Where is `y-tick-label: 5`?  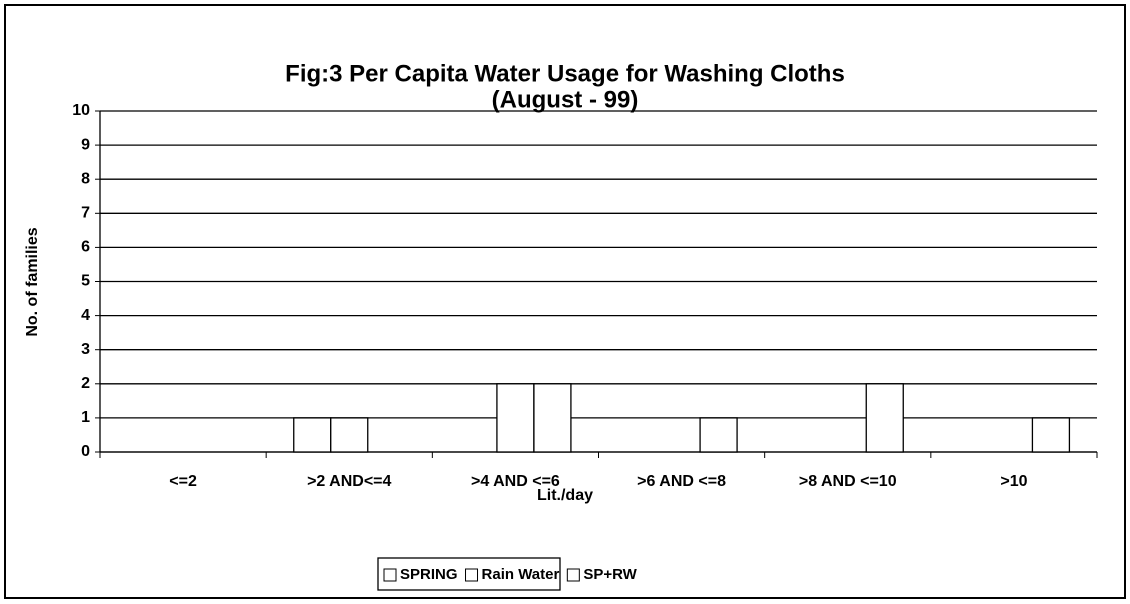 y-tick-label: 5 is located at coordinates (85, 281).